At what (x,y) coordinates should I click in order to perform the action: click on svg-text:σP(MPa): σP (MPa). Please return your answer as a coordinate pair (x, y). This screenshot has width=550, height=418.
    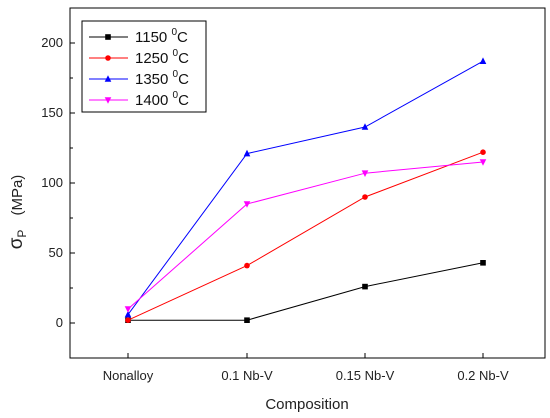
    Looking at the image, I should click on (17, 212).